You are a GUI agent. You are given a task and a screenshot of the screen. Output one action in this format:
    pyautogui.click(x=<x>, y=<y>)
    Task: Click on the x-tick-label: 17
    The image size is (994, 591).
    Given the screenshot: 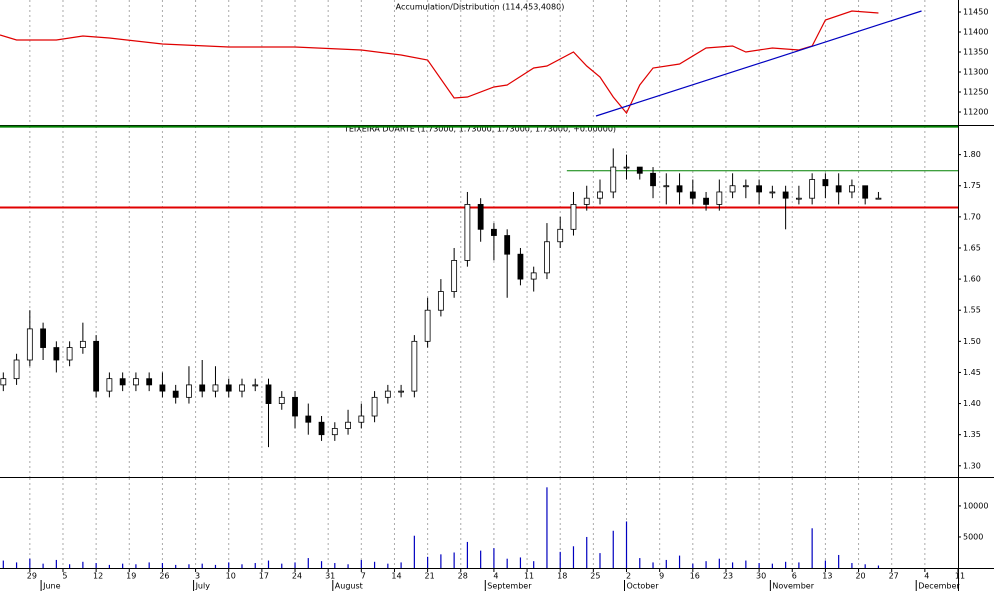 What is the action you would take?
    pyautogui.click(x=264, y=576)
    